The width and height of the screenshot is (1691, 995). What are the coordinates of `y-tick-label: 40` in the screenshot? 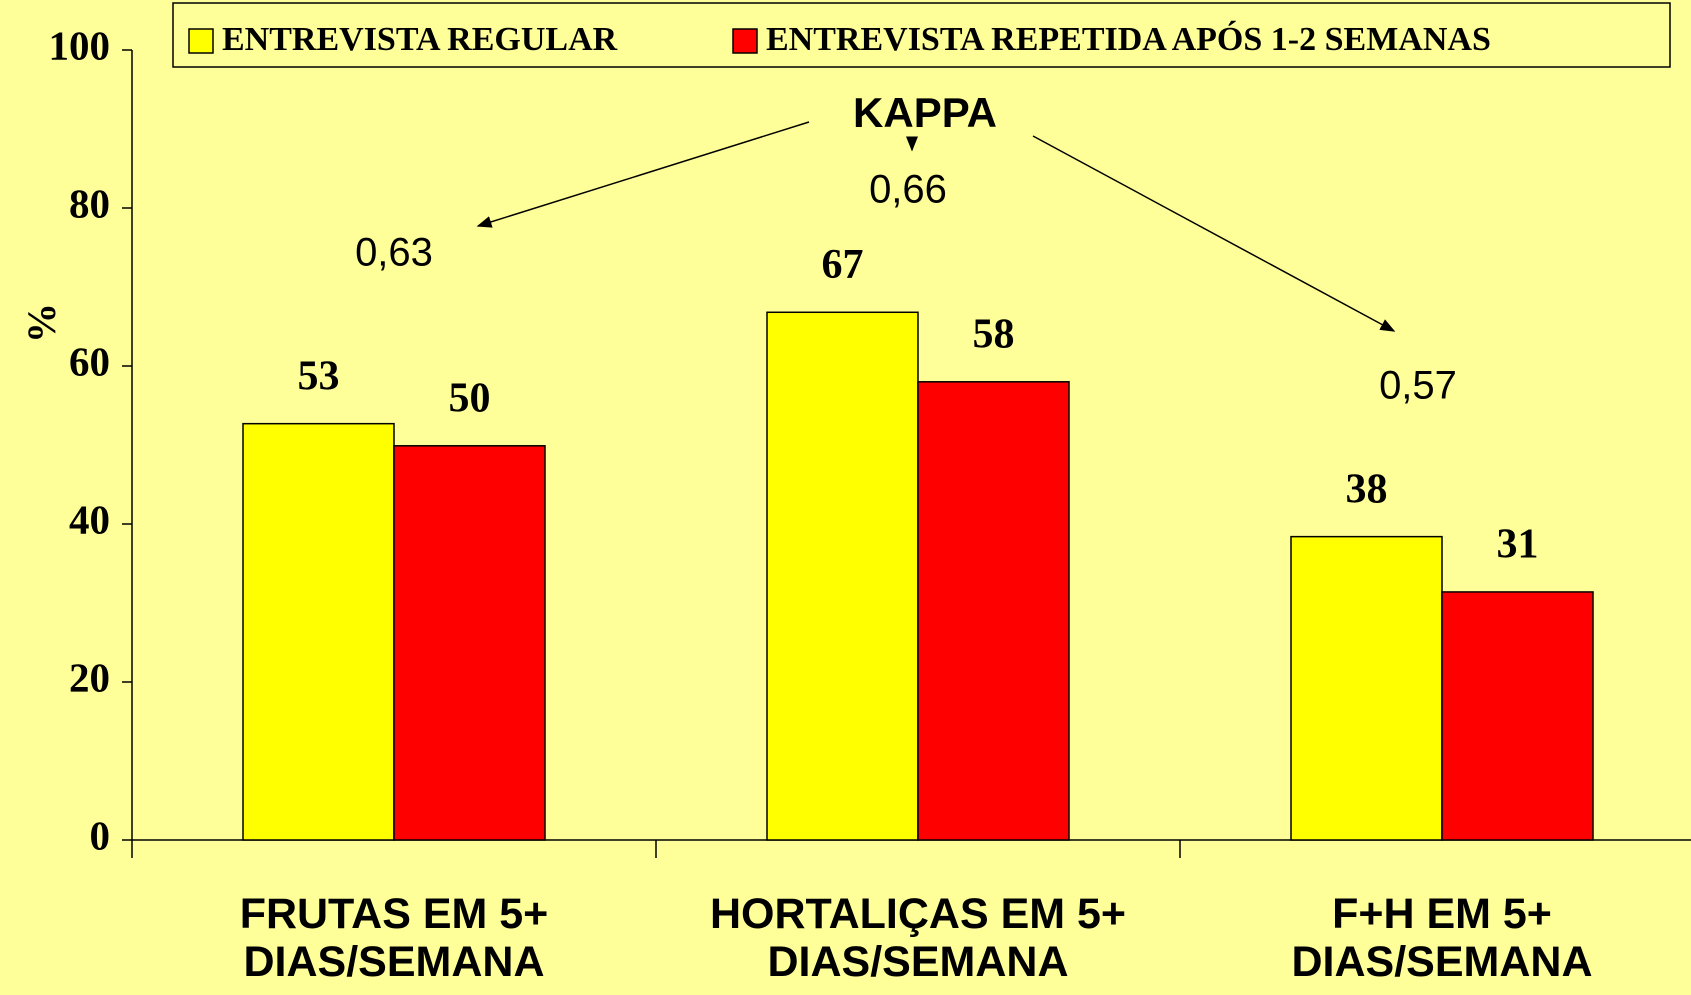 It's located at (89, 519).